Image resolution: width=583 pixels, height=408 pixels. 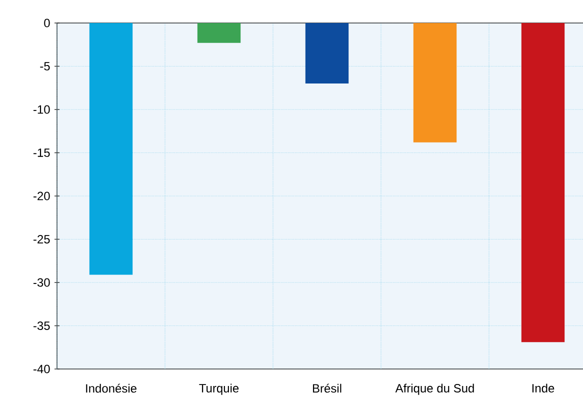 I want to click on x-tick-label: Inde, so click(x=543, y=388).